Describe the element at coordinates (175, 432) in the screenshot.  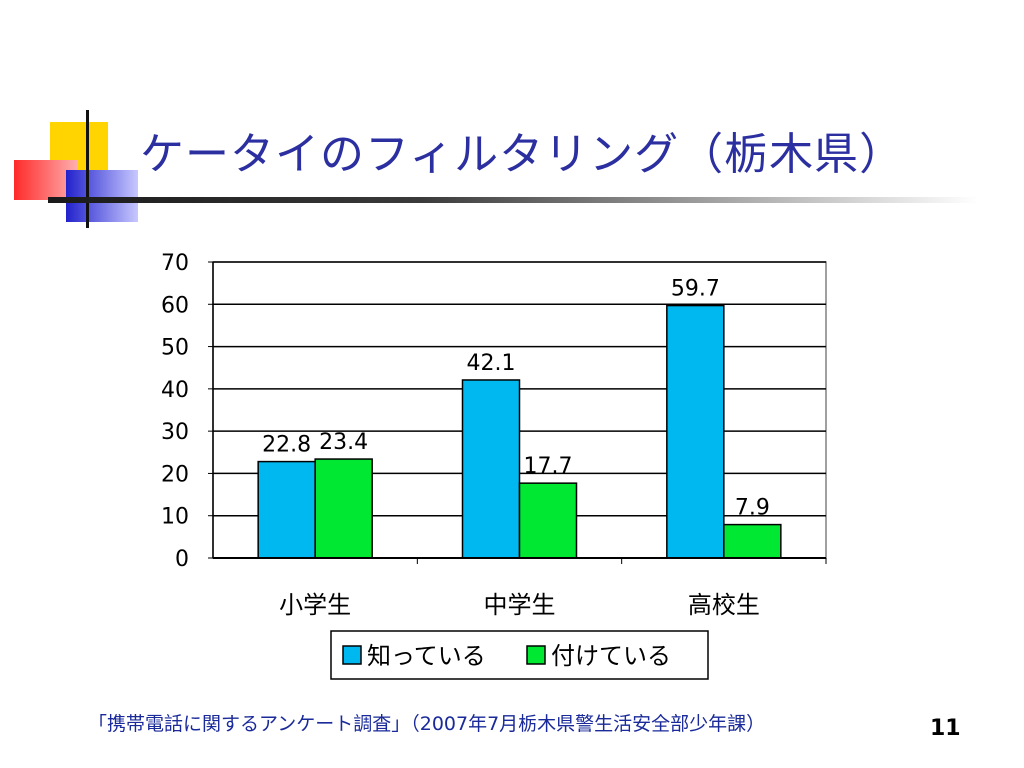
I see `y-tick-label: 30` at that location.